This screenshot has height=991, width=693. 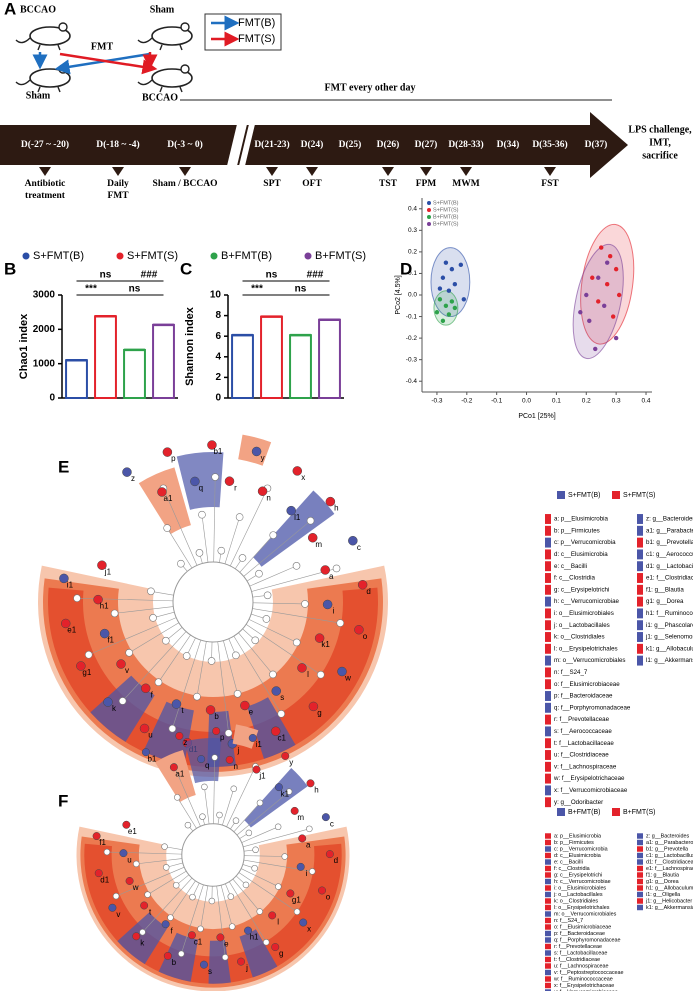 What do you see at coordinates (172, 930) in the screenshot?
I see `node-label: f` at bounding box center [172, 930].